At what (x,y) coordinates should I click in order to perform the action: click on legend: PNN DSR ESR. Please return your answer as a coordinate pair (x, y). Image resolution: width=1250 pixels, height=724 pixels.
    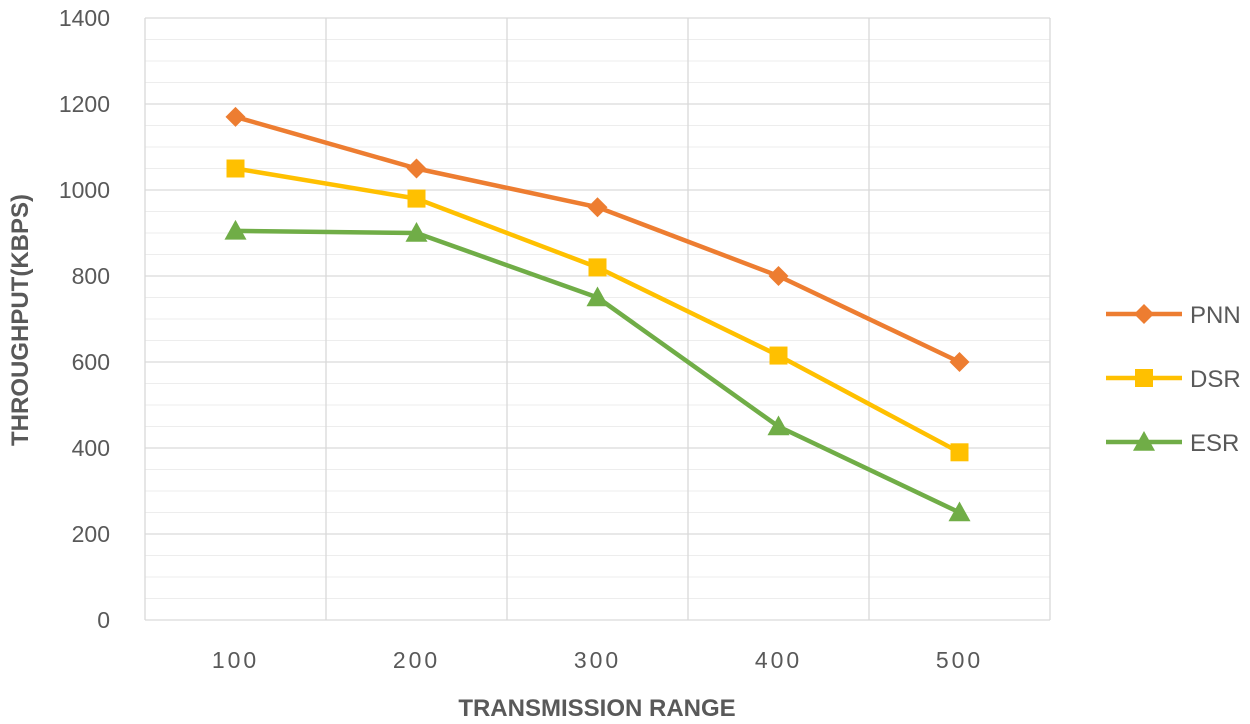
    Looking at the image, I should click on (1173, 379).